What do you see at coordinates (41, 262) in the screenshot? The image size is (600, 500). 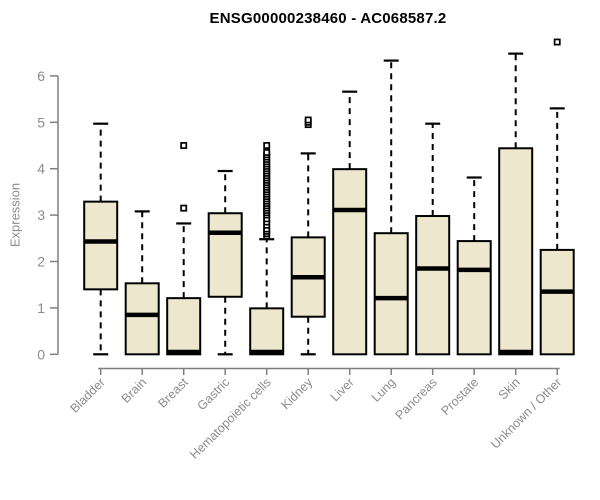 I see `y-tick-label: 2` at bounding box center [41, 262].